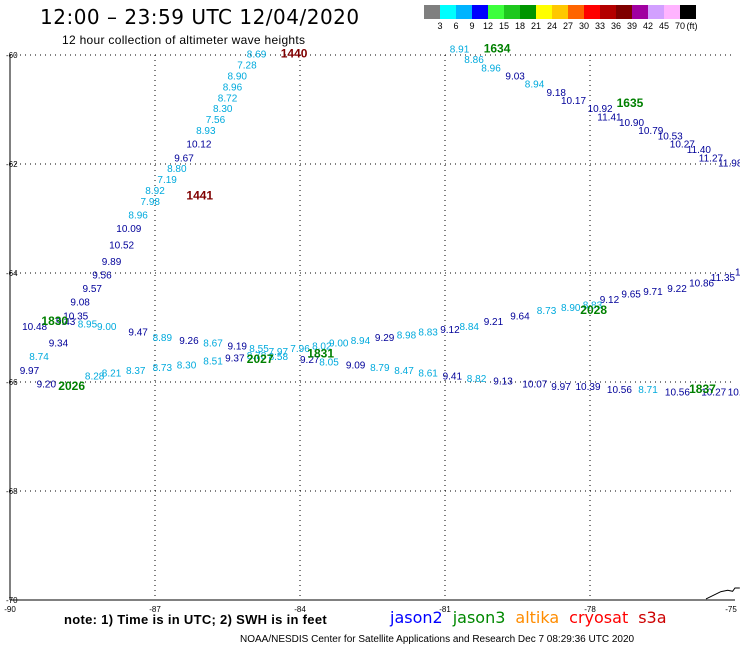 The height and width of the screenshot is (650, 740). Describe the element at coordinates (568, 26) in the screenshot. I see `legend-label: 27` at that location.